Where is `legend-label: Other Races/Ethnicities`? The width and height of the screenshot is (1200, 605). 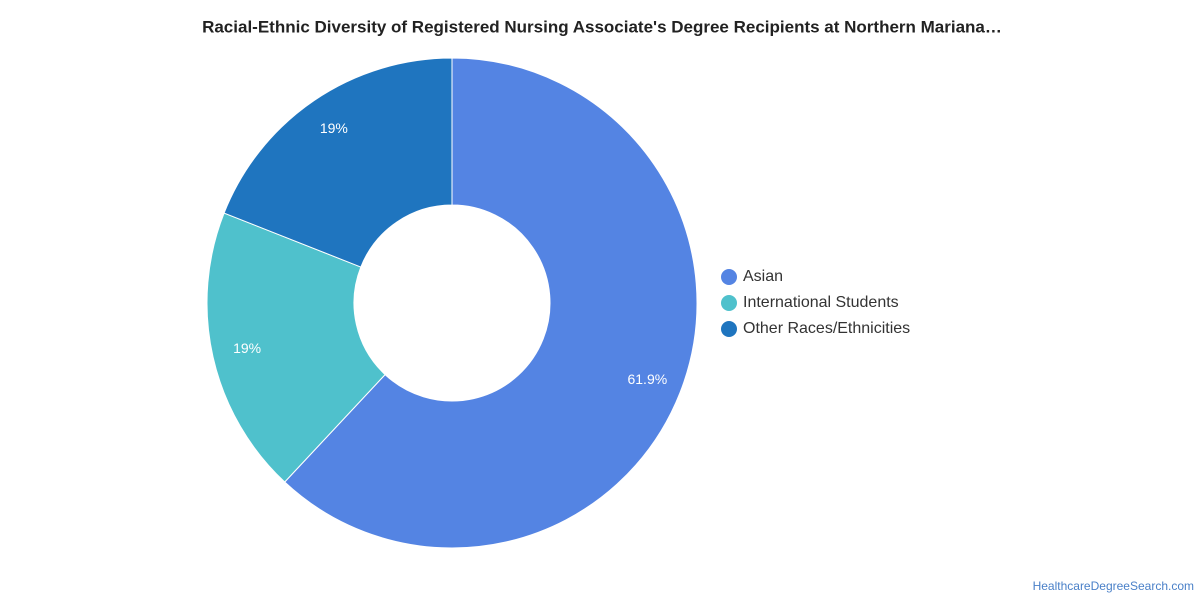 legend-label: Other Races/Ethnicities is located at coordinates (826, 328).